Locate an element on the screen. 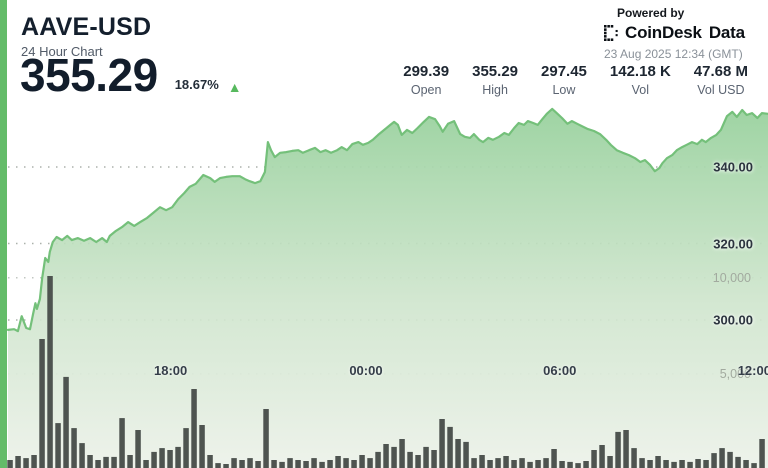 This screenshot has height=468, width=768. stat-label: Open is located at coordinates (426, 90).